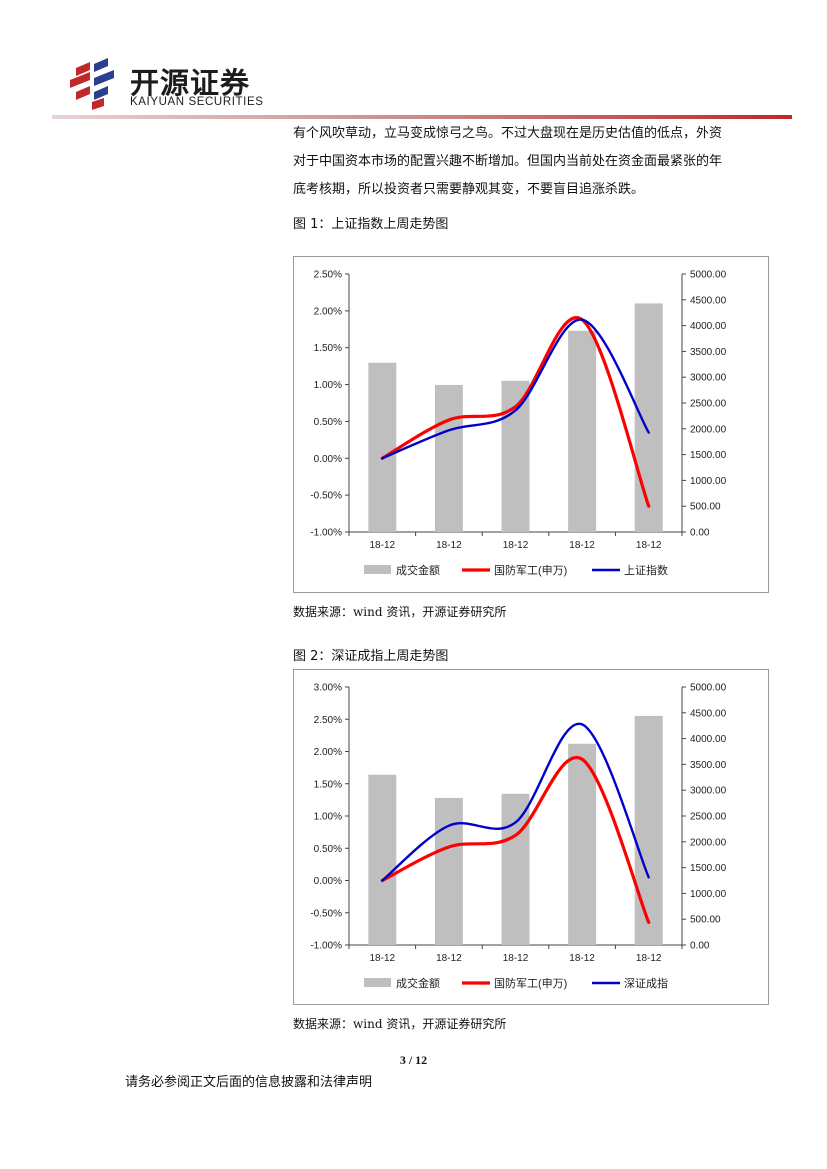 The image size is (827, 1169). I want to click on disclaimer: 请务必参阅正文后面的信息披露和法律声明, so click(249, 1082).